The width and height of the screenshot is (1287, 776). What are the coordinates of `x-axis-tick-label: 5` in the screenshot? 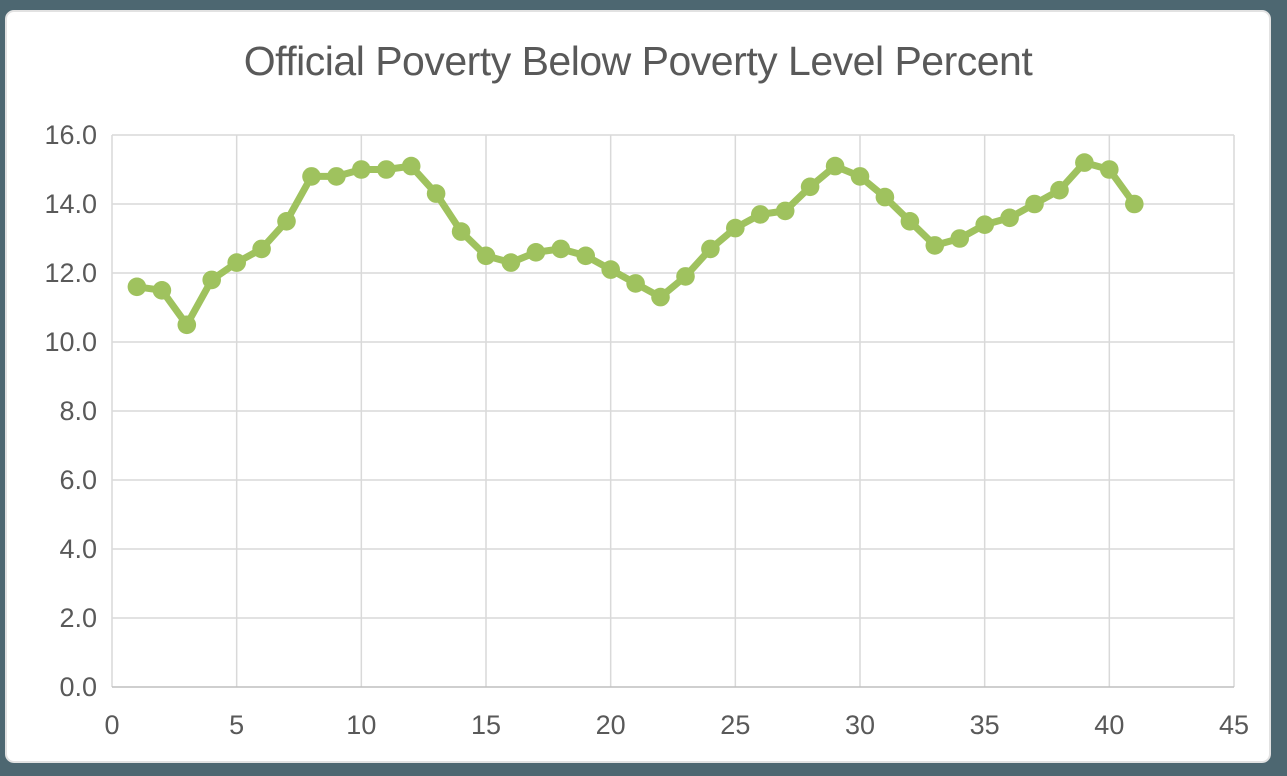 It's located at (236, 725).